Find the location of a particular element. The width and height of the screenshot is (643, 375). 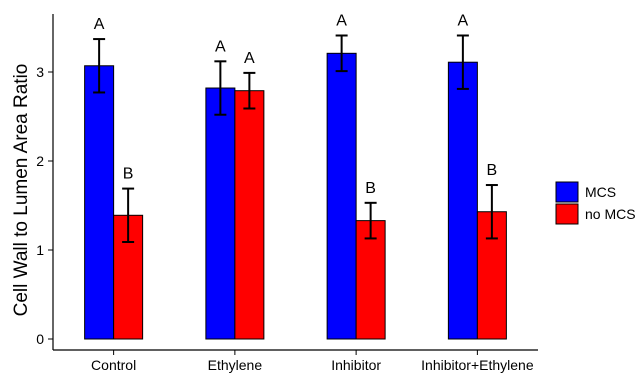

y-tick-label: 3 is located at coordinates (40, 72).